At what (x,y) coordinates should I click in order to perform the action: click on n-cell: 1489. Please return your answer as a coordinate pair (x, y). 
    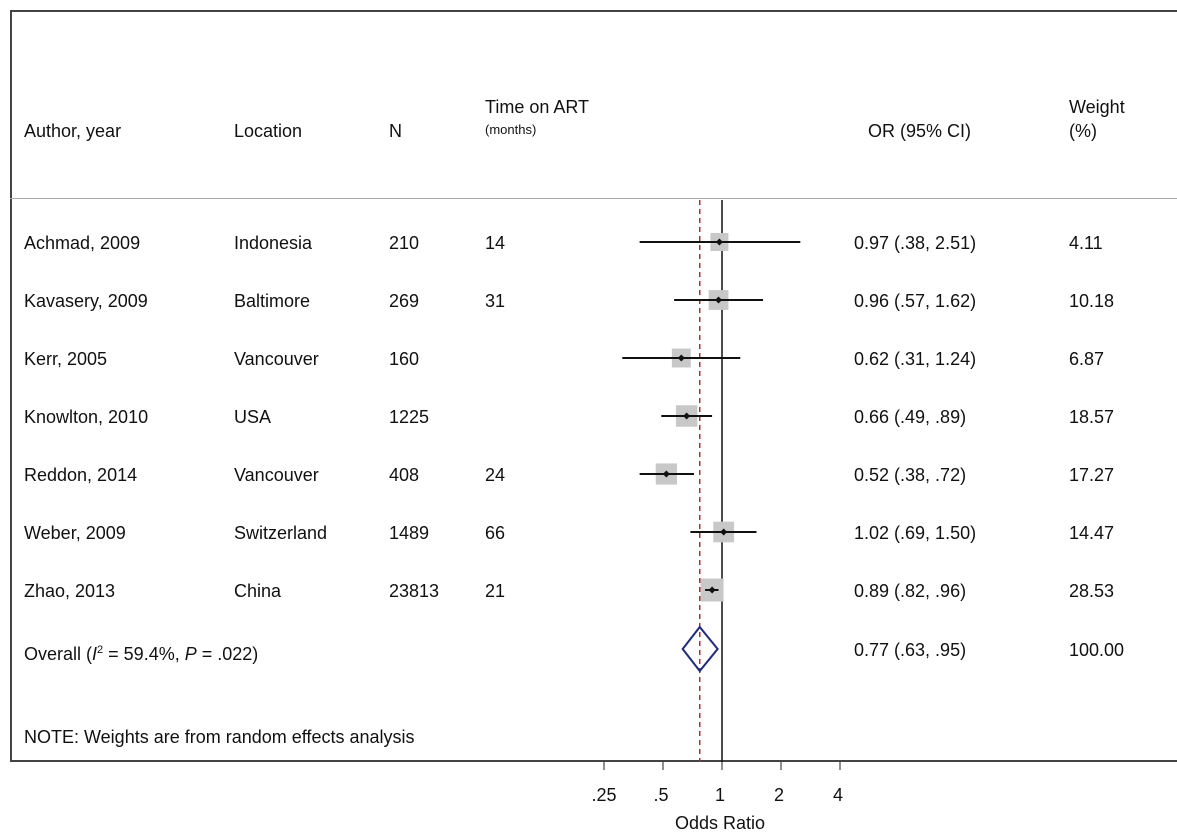
    Looking at the image, I should click on (409, 533).